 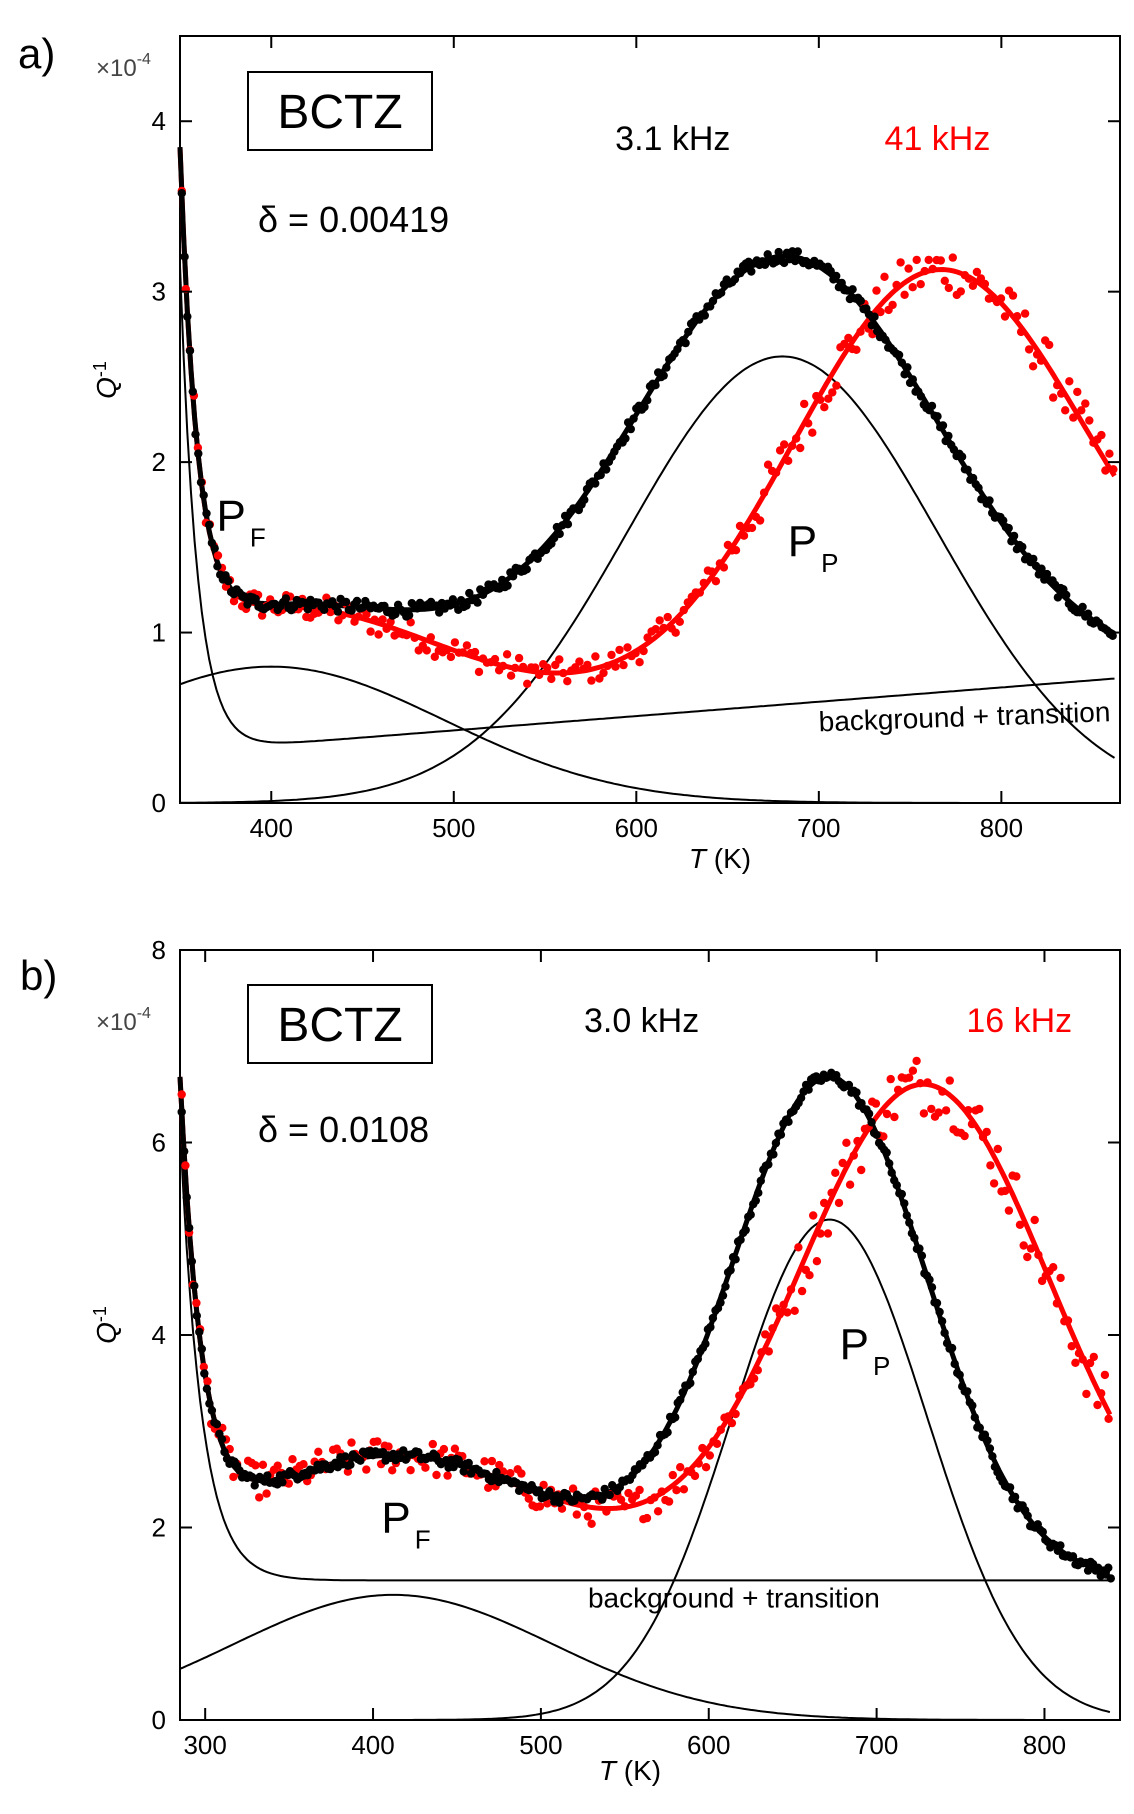 What do you see at coordinates (116, 1022) in the screenshot?
I see `multiplier-base-b: ×10` at bounding box center [116, 1022].